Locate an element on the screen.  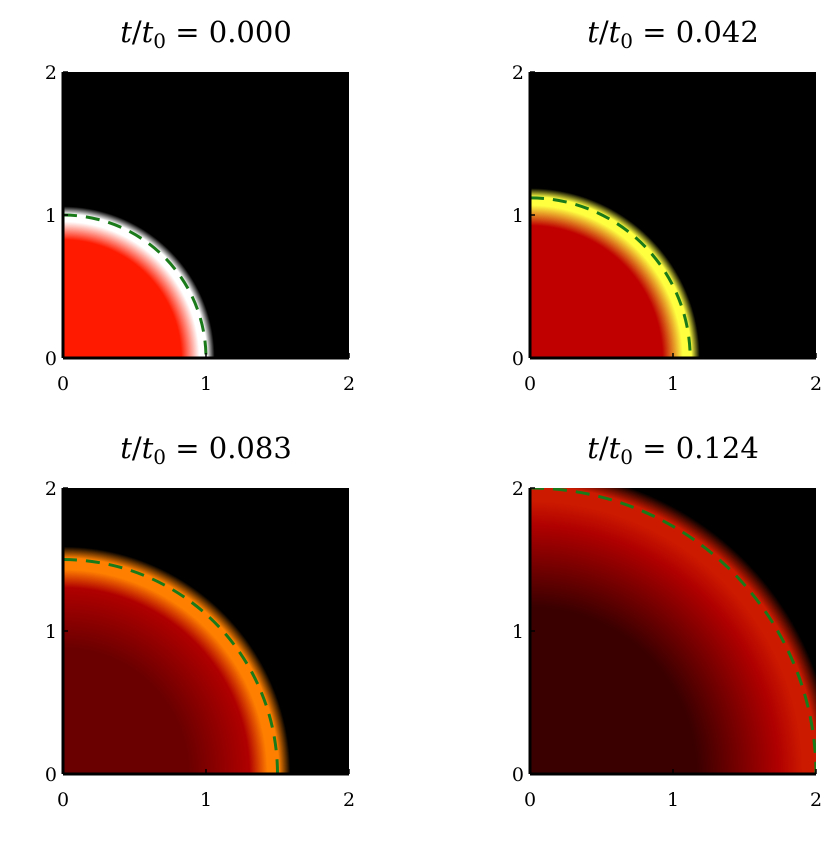
x-tick-label-3-2: 2 is located at coordinates (816, 800).